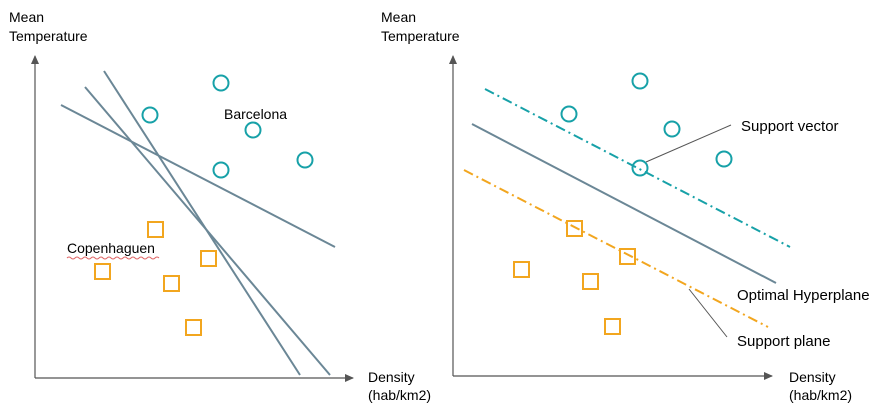 This screenshot has height=409, width=887. I want to click on left-x-axis-label-line1: Density, so click(391, 377).